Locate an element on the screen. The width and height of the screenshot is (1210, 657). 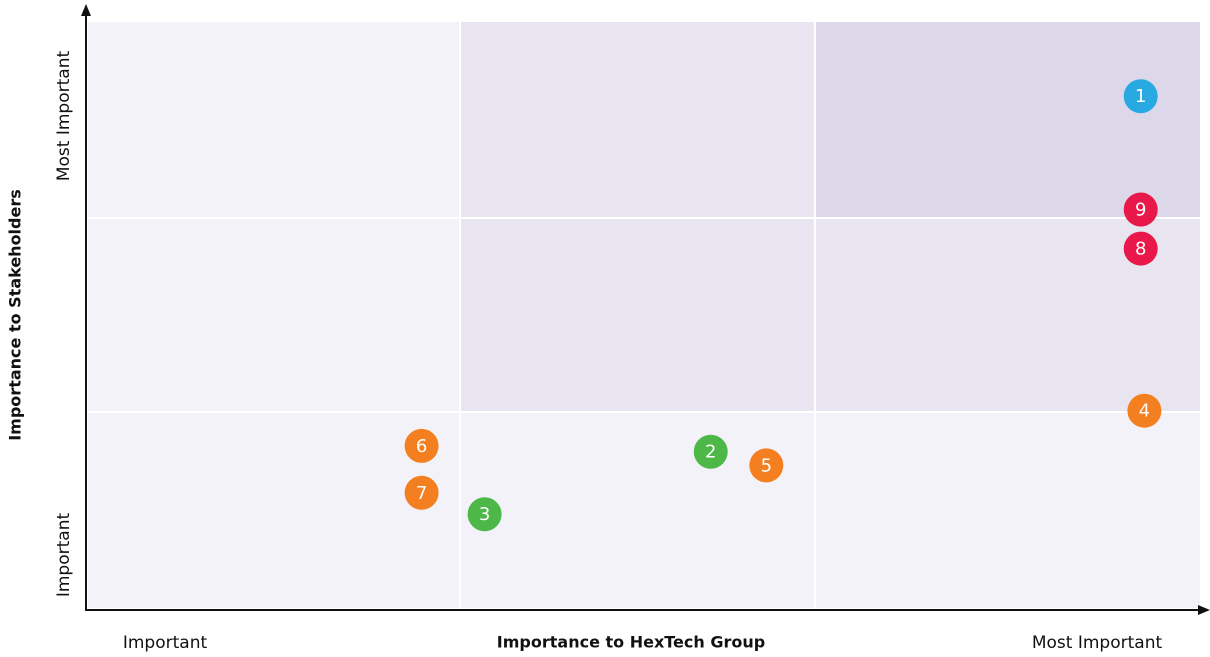
point-label: 8 is located at coordinates (1140, 249).